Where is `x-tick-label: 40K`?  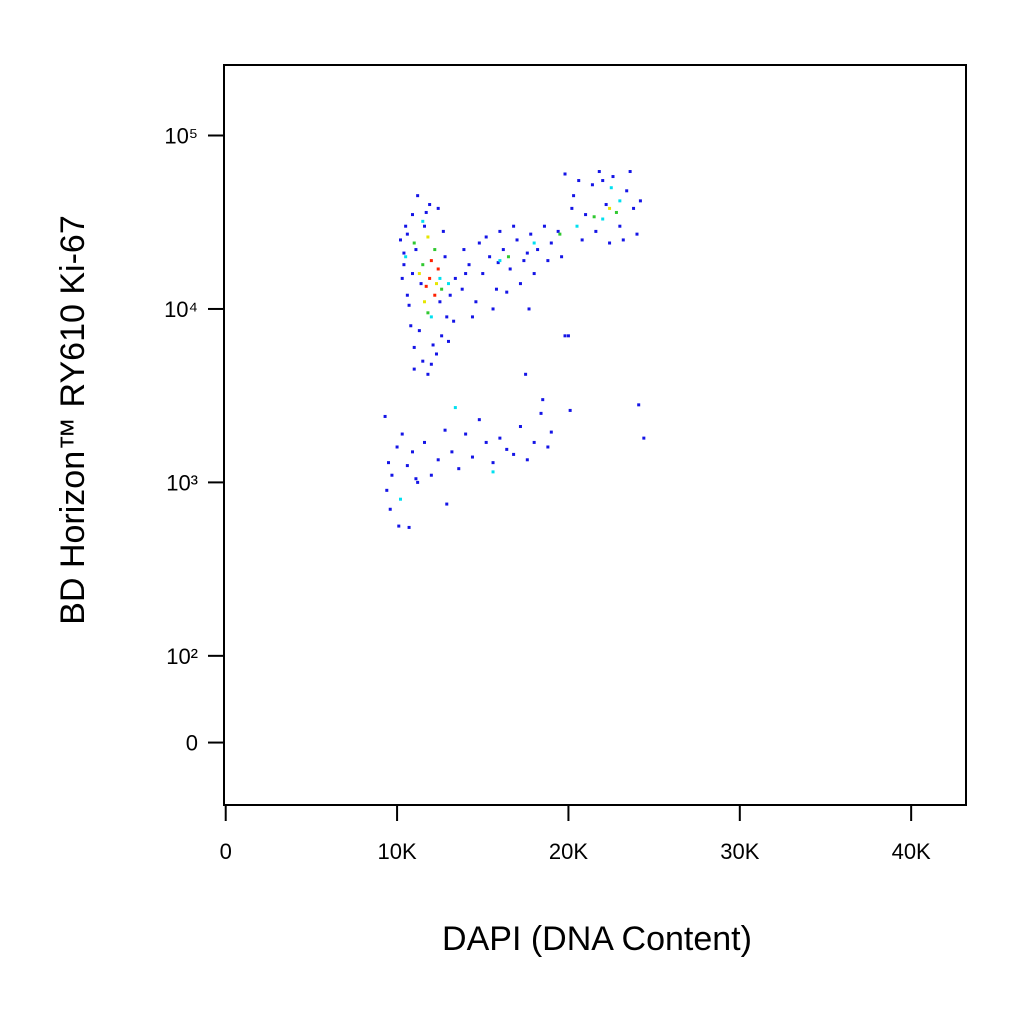 x-tick-label: 40K is located at coordinates (911, 851).